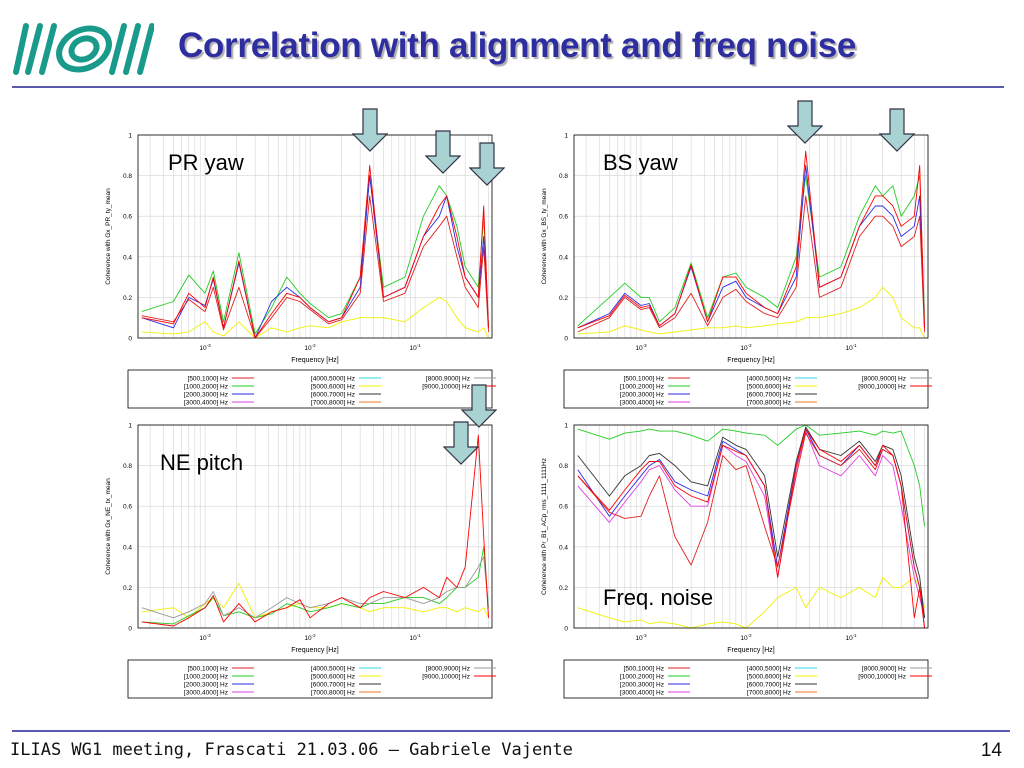 This screenshot has height=768, width=1024. I want to click on y-axis-label: Coherence with Pr_B1_ACp_rms_1111_1111Hz, so click(544, 526).